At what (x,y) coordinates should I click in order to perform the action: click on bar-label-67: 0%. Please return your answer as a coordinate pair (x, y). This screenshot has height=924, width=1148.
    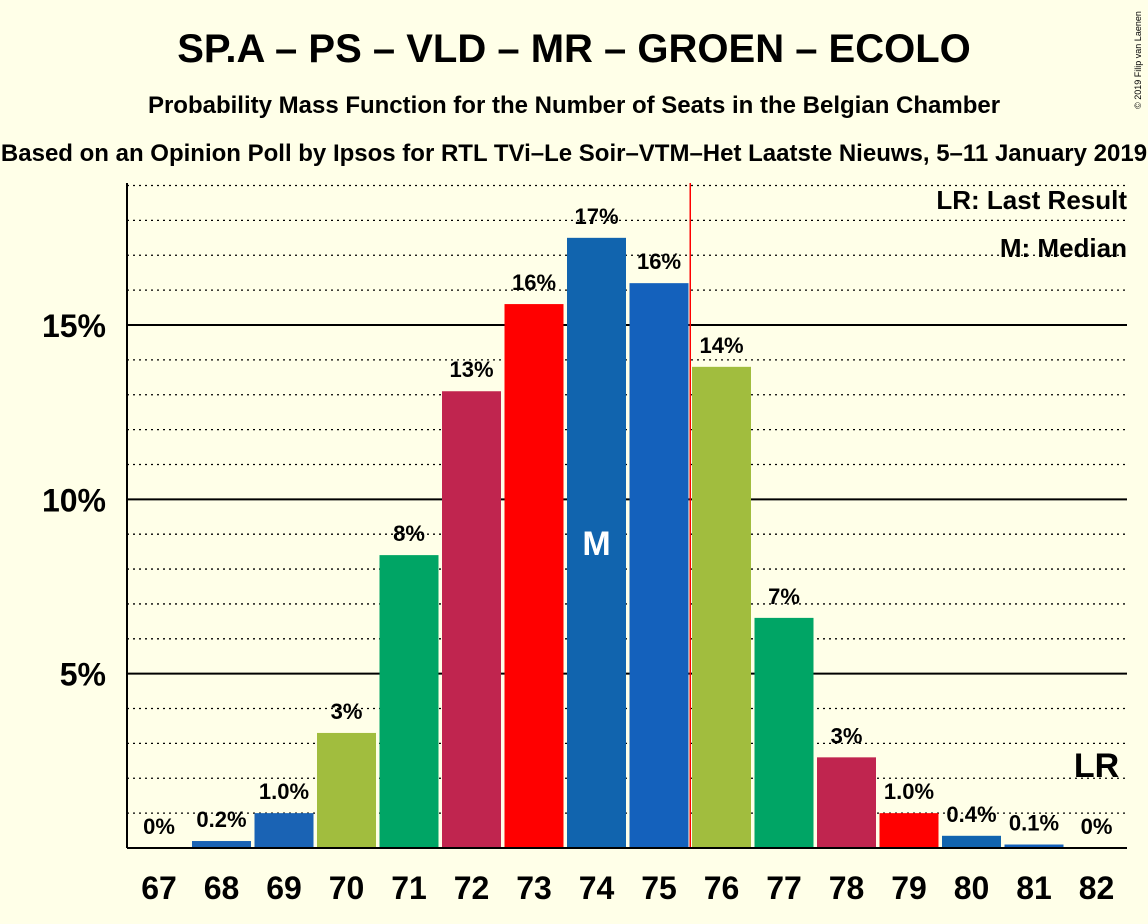
    Looking at the image, I should click on (159, 826).